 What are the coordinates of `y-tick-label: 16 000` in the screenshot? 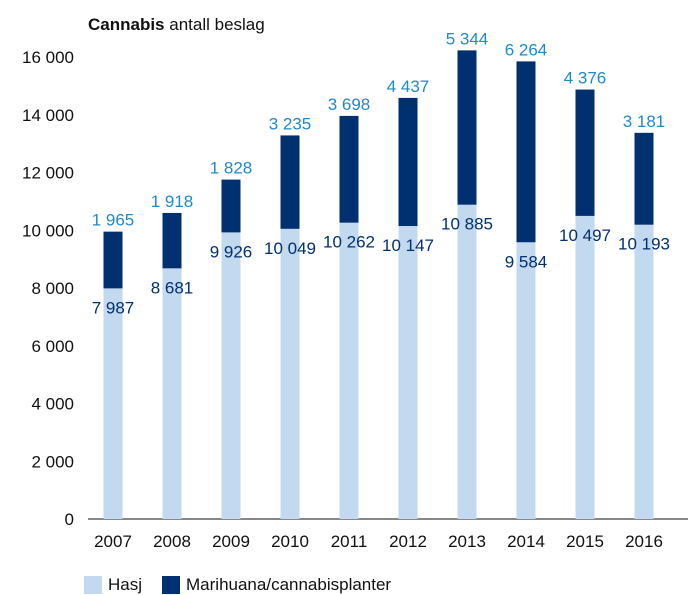 It's located at (48, 57).